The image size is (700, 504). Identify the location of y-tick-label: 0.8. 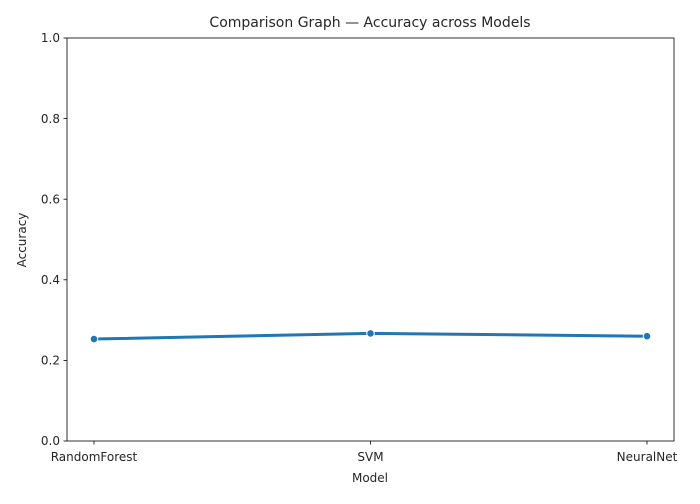
(50, 119).